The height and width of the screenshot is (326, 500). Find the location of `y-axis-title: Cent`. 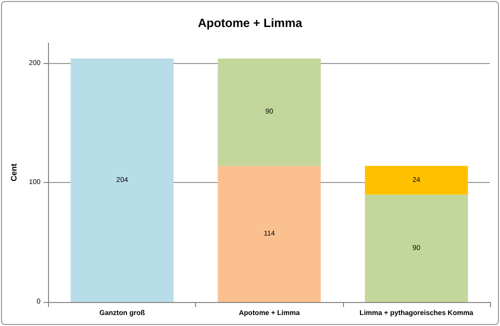

y-axis-title: Cent is located at coordinates (14, 172).